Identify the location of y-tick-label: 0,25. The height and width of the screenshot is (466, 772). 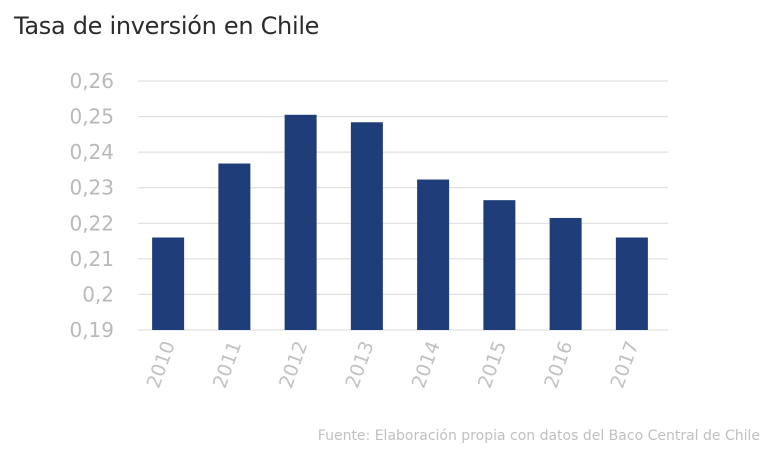
(91, 117).